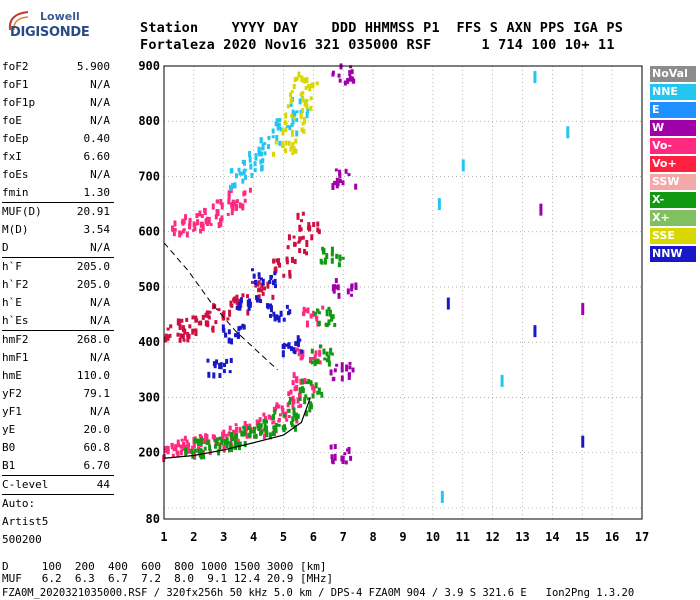 The image size is (700, 600). I want to click on y-tick-label: 900, so click(149, 66).